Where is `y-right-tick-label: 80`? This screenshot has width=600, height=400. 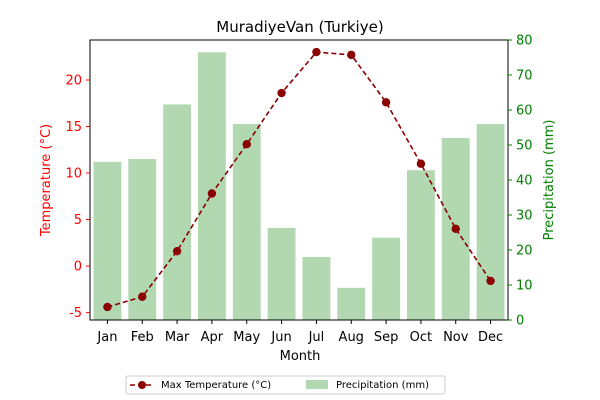 y-right-tick-label: 80 is located at coordinates (524, 41).